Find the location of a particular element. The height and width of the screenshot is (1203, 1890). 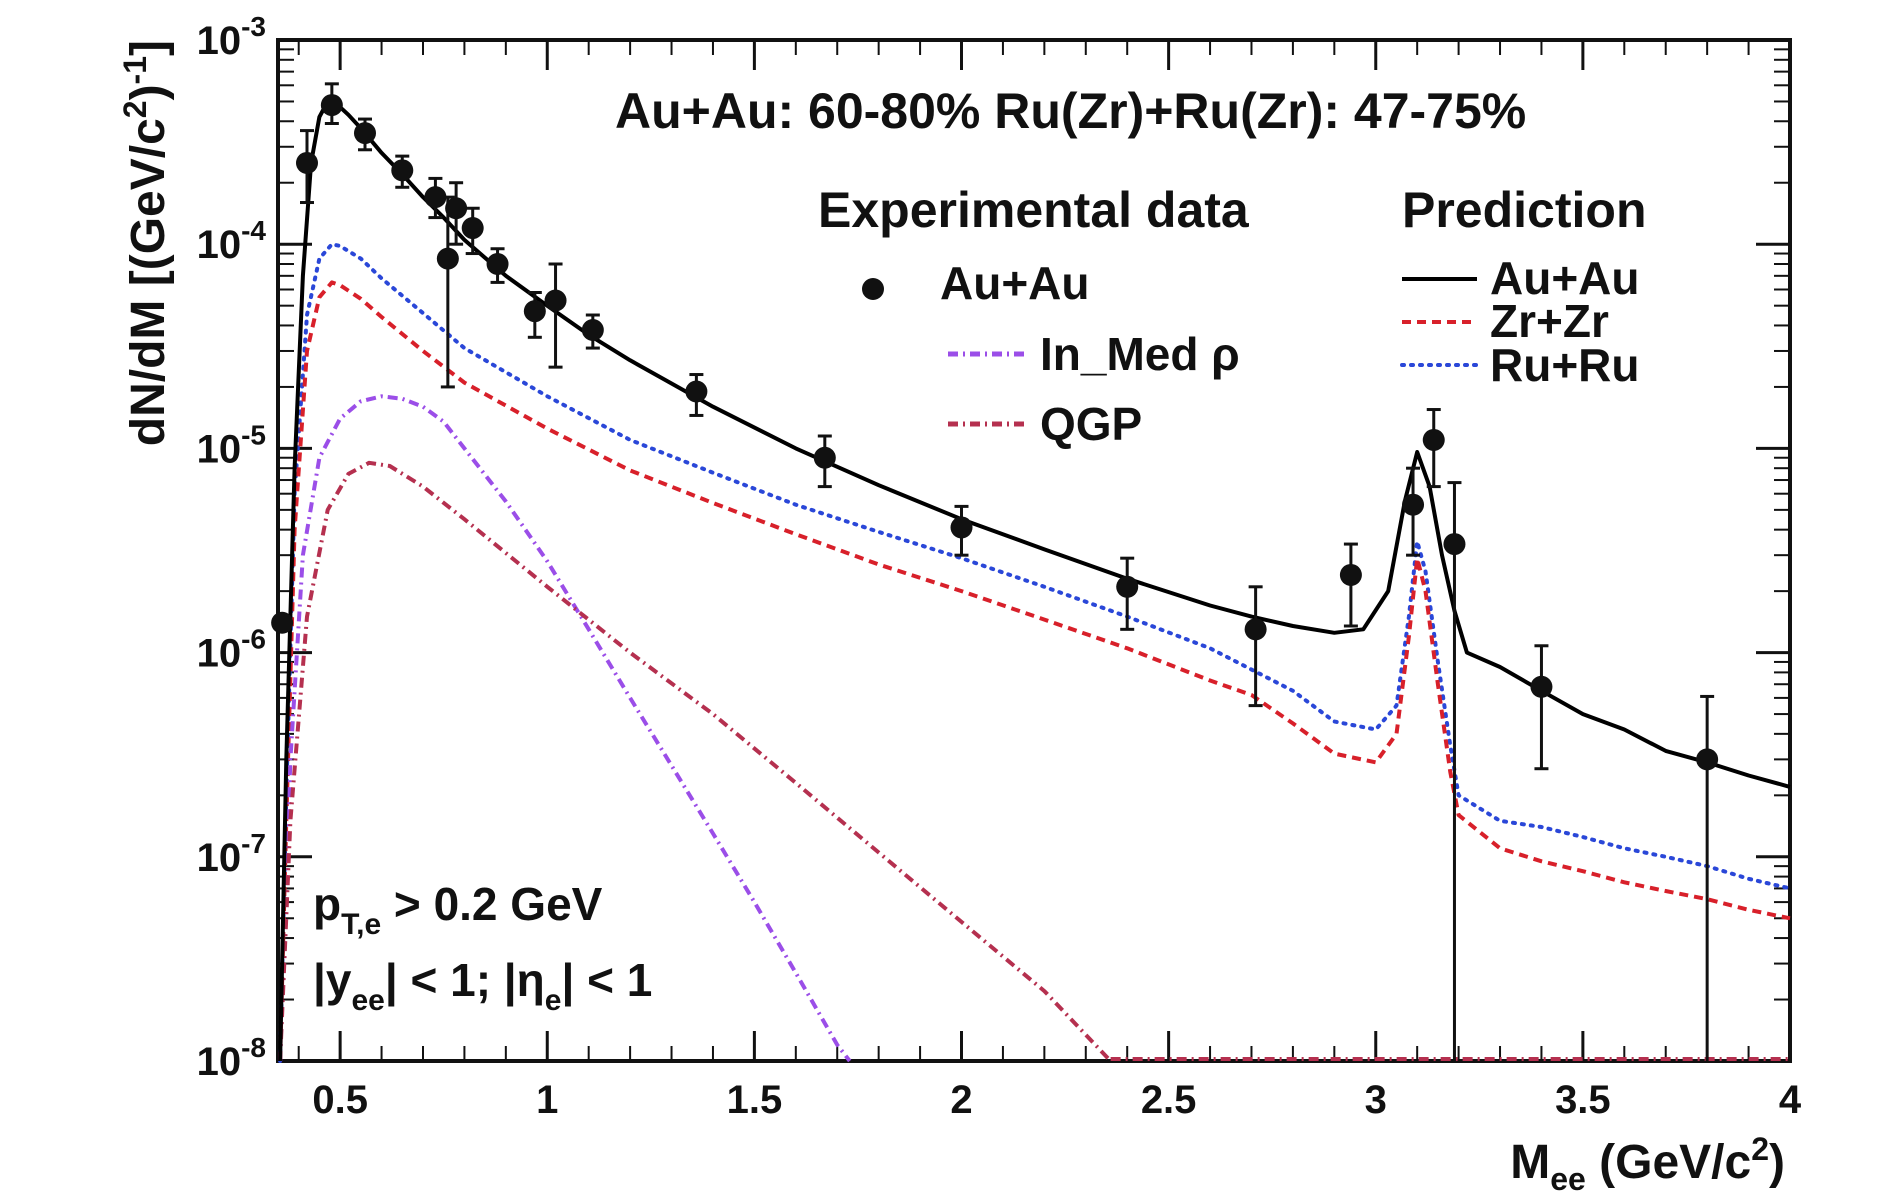

x-tick-label: 1.5 is located at coordinates (755, 1100).